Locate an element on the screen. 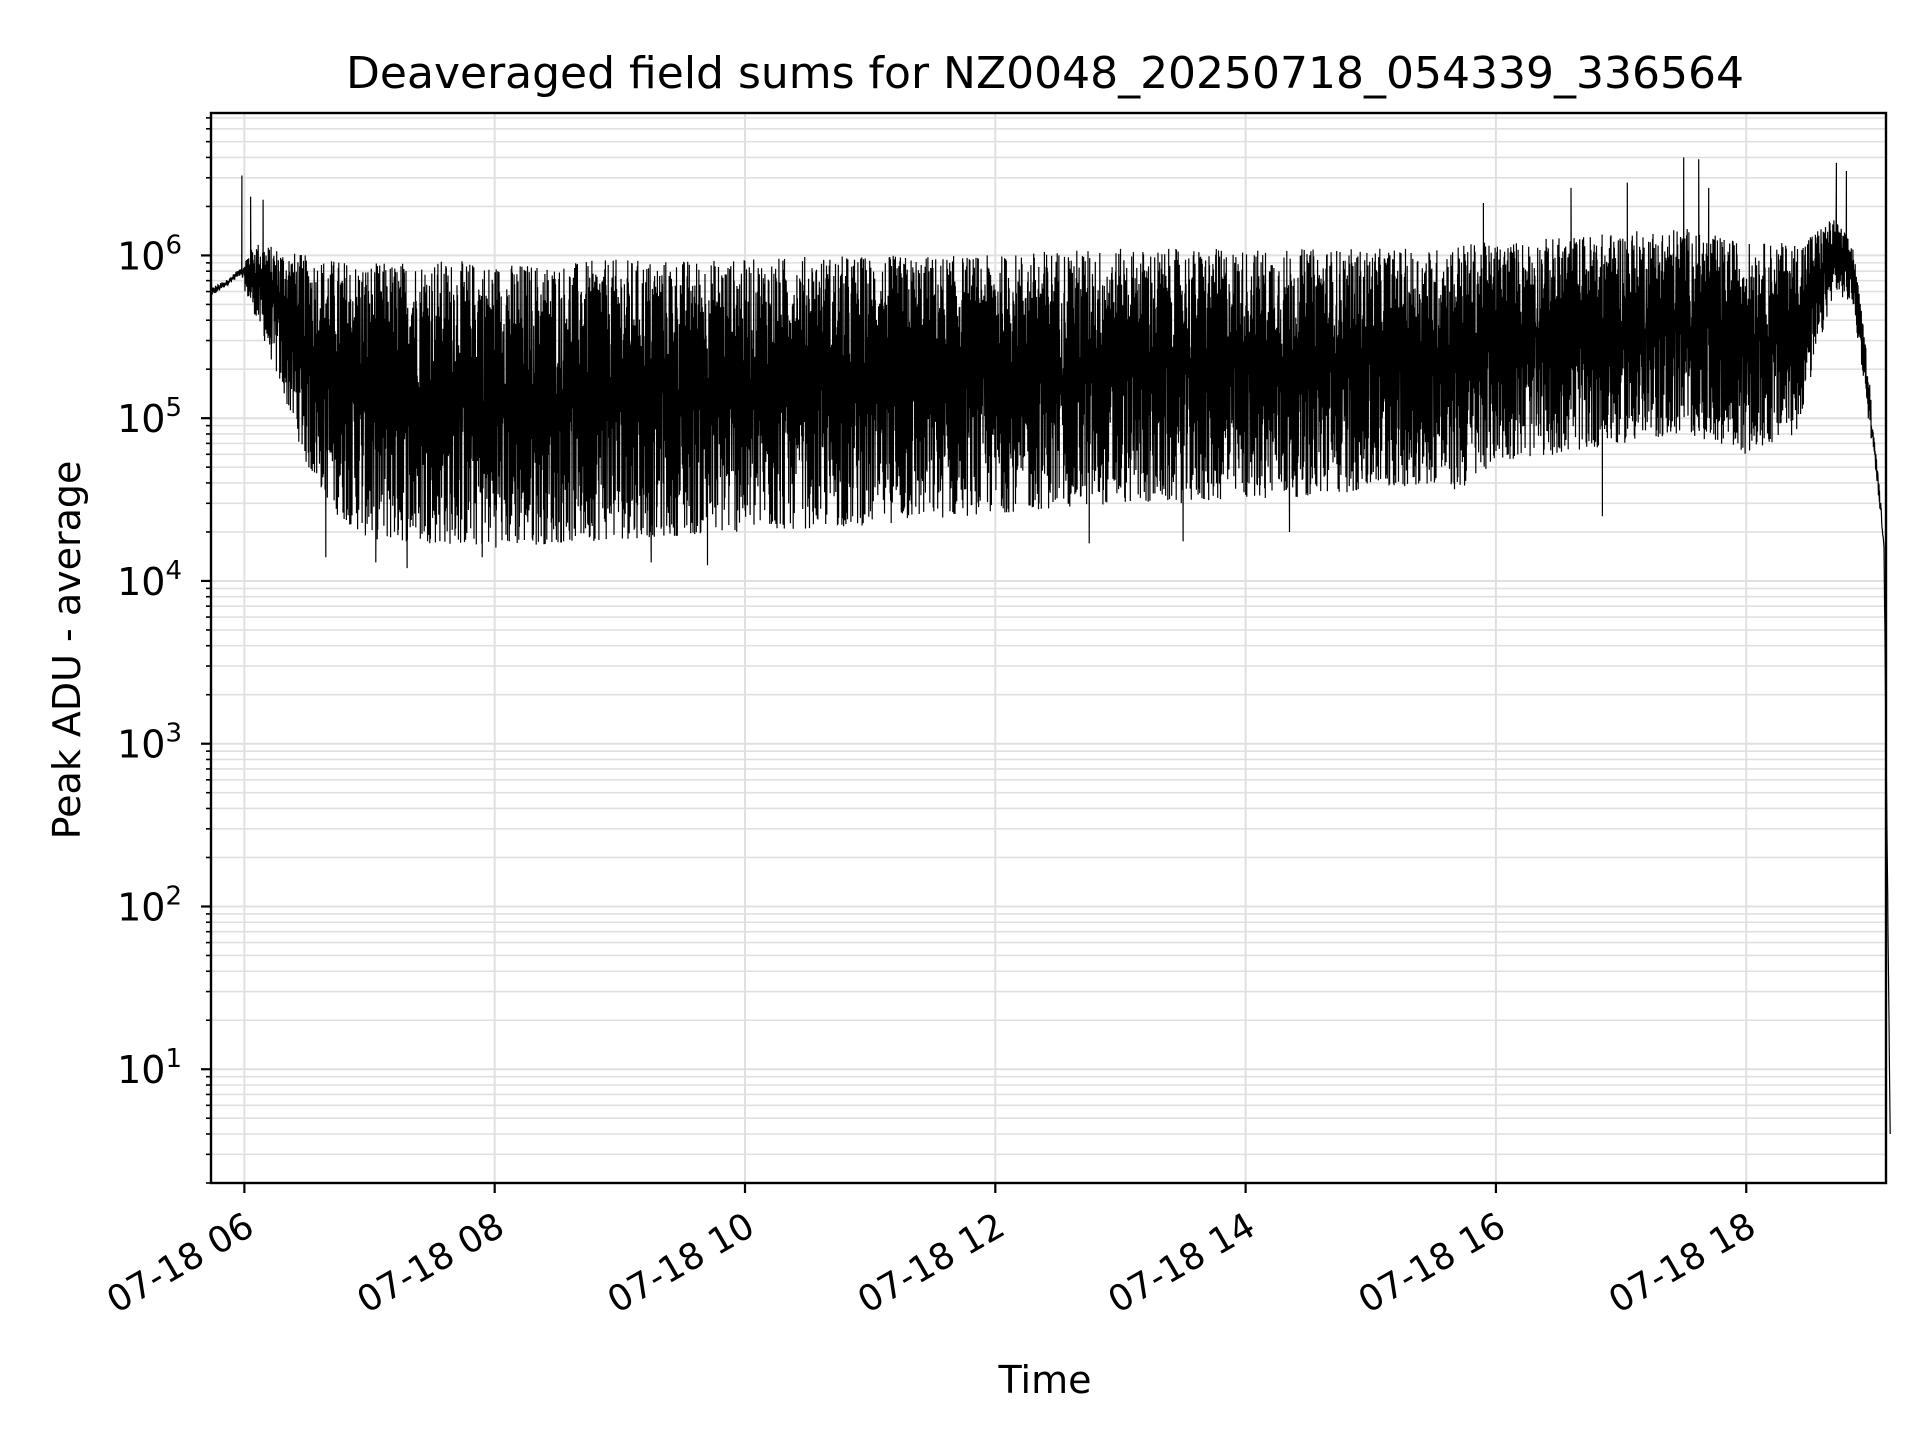 This screenshot has width=1920, height=1440. x-tick-label: 07-18 16 is located at coordinates (1432, 1263).